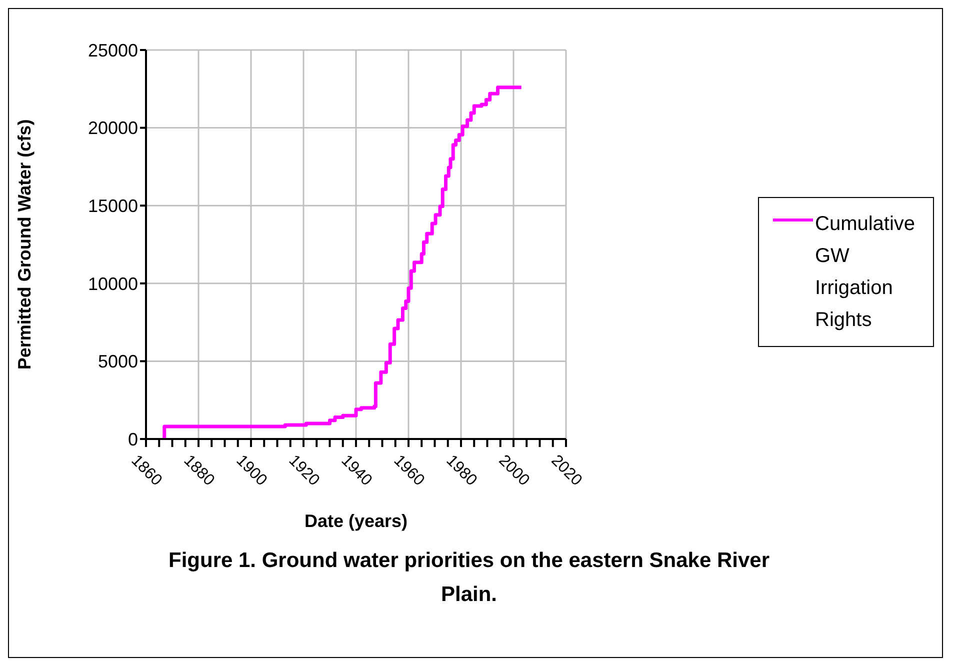 Image resolution: width=953 pixels, height=671 pixels. Describe the element at coordinates (24, 244) in the screenshot. I see `y-axis-title: Permitted Ground Water (cfs)` at that location.